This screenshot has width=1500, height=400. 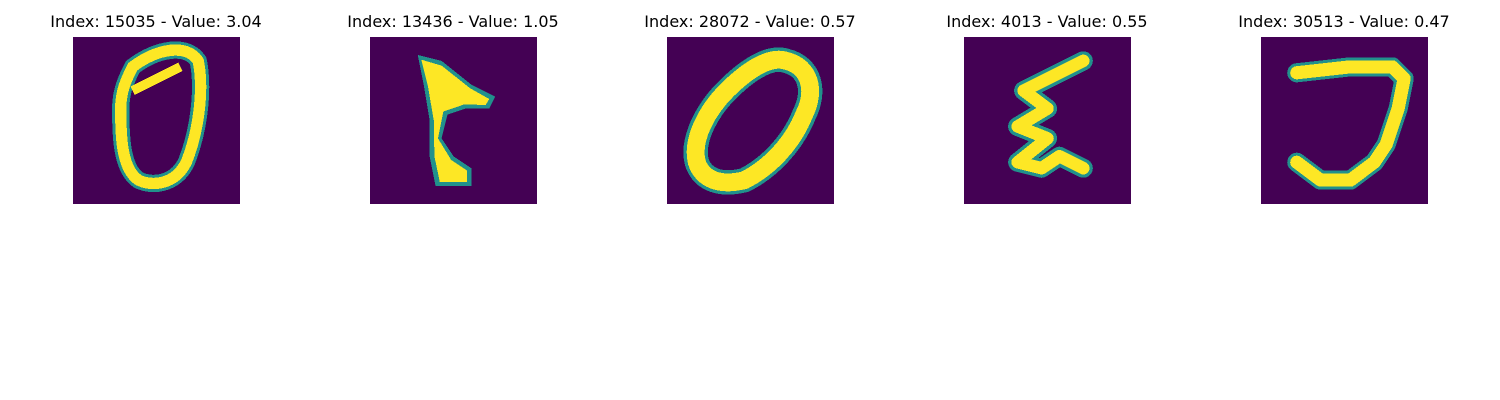 What do you see at coordinates (453, 21) in the screenshot?
I see `panel-title: Index: 13436 - Value: 1.05` at bounding box center [453, 21].